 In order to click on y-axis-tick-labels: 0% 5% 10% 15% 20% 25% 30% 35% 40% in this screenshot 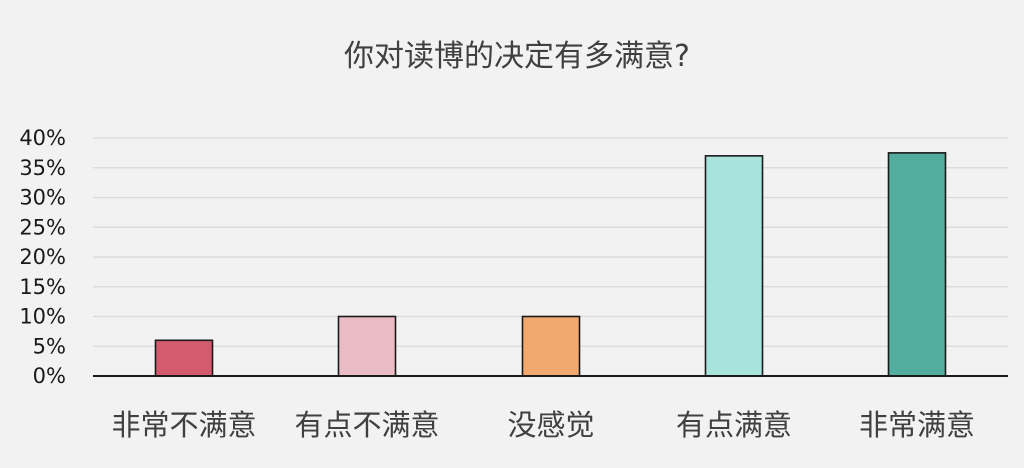, I will do `click(42, 257)`.